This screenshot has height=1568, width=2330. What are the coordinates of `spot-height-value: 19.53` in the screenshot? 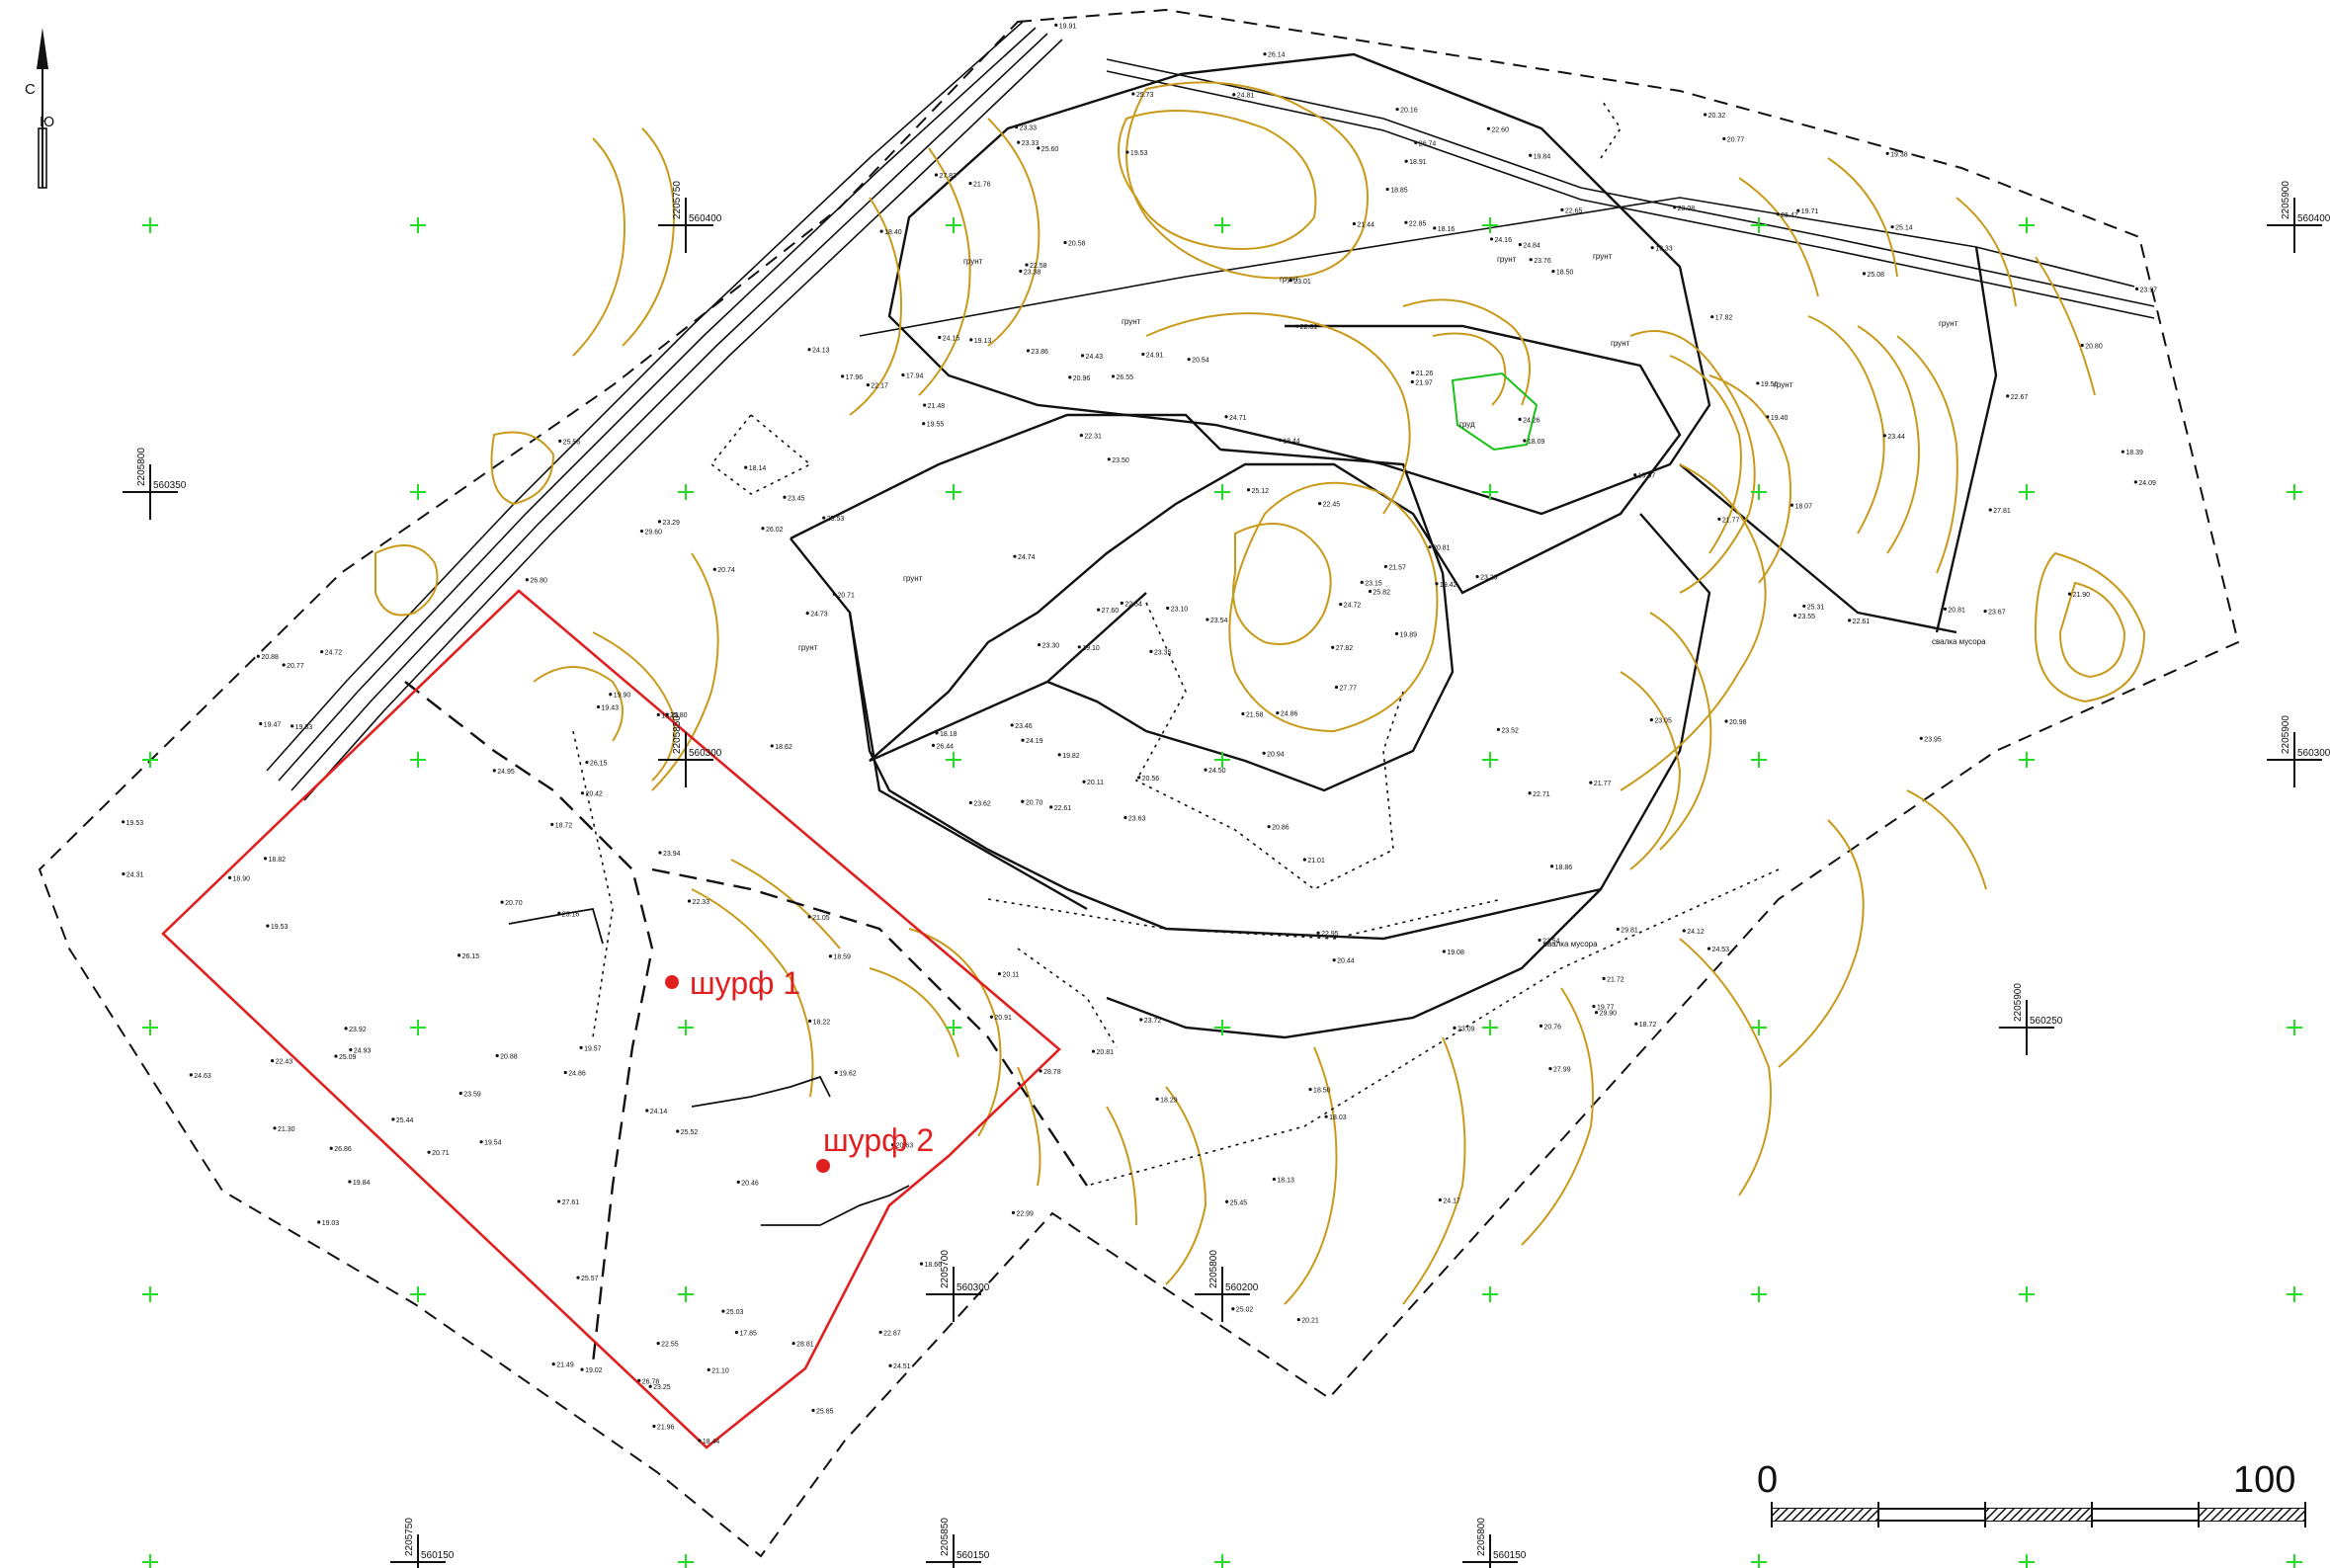 It's located at (1139, 153).